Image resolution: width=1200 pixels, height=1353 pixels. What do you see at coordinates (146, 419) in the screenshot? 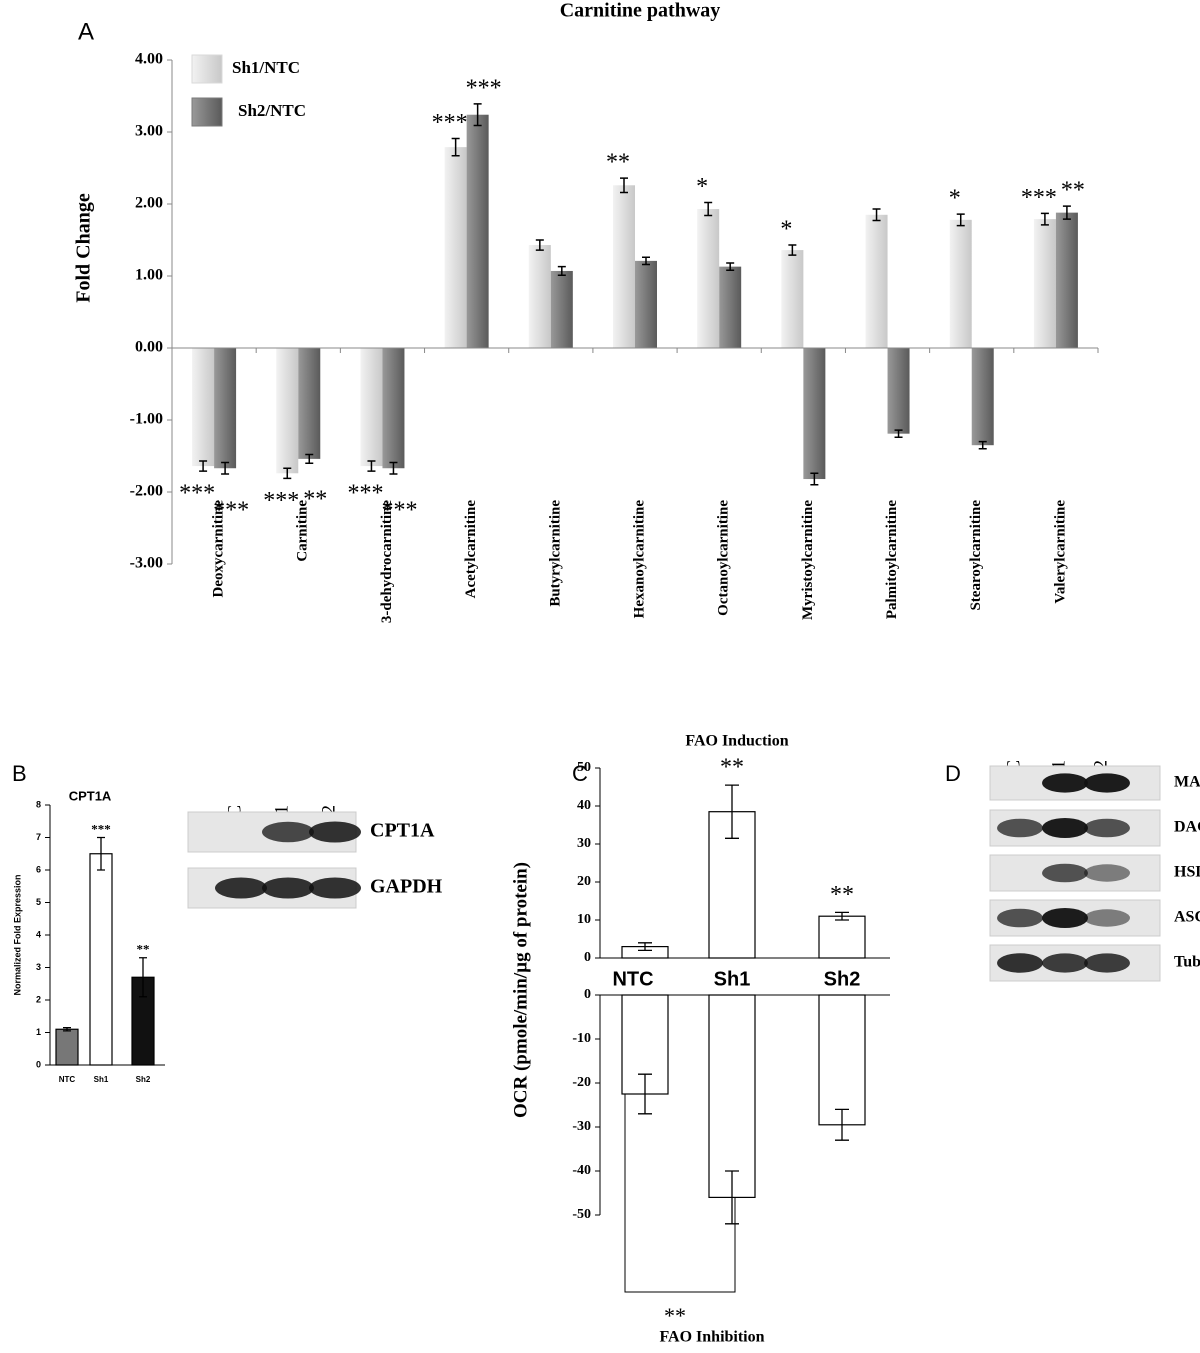
I see `y-tick-label: -1.00` at bounding box center [146, 419].